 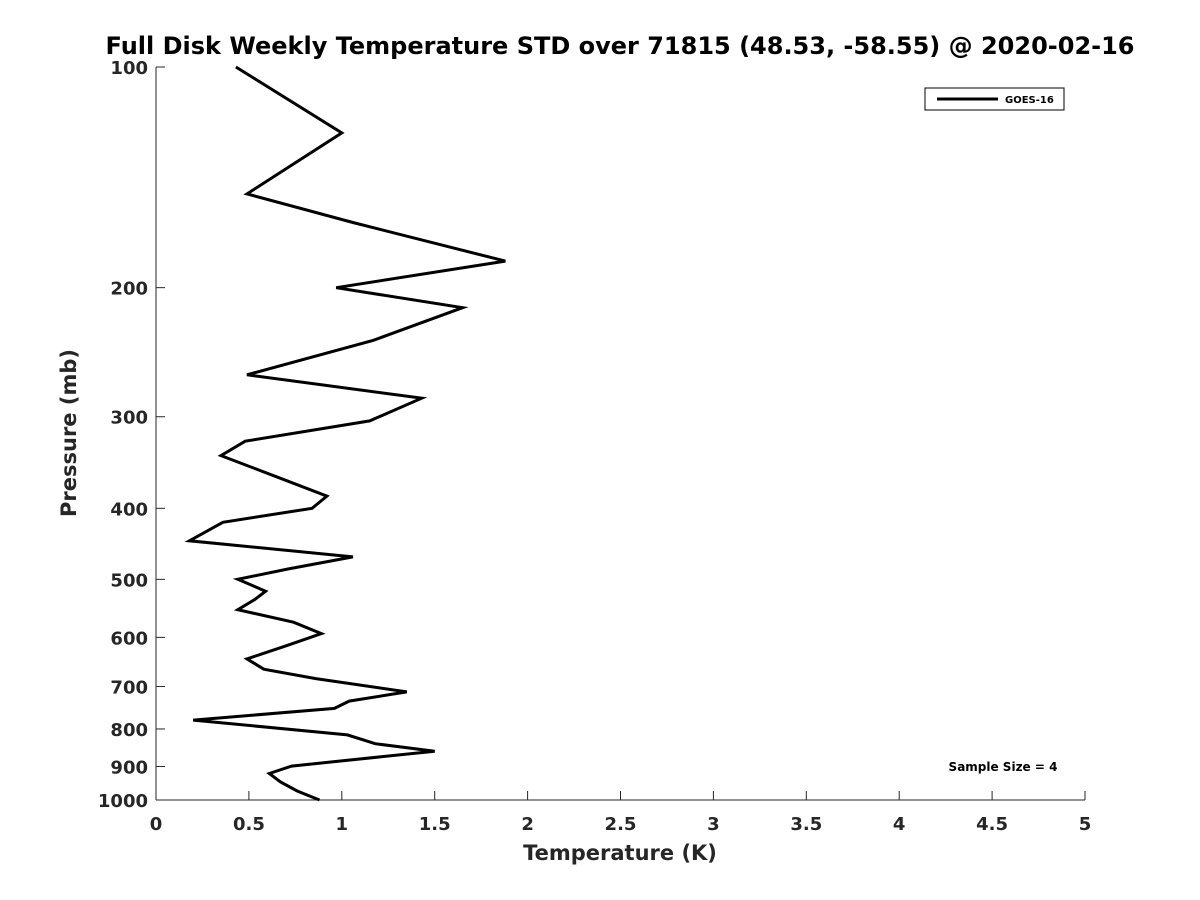 What do you see at coordinates (156, 824) in the screenshot?
I see `x-tick-label: 0` at bounding box center [156, 824].